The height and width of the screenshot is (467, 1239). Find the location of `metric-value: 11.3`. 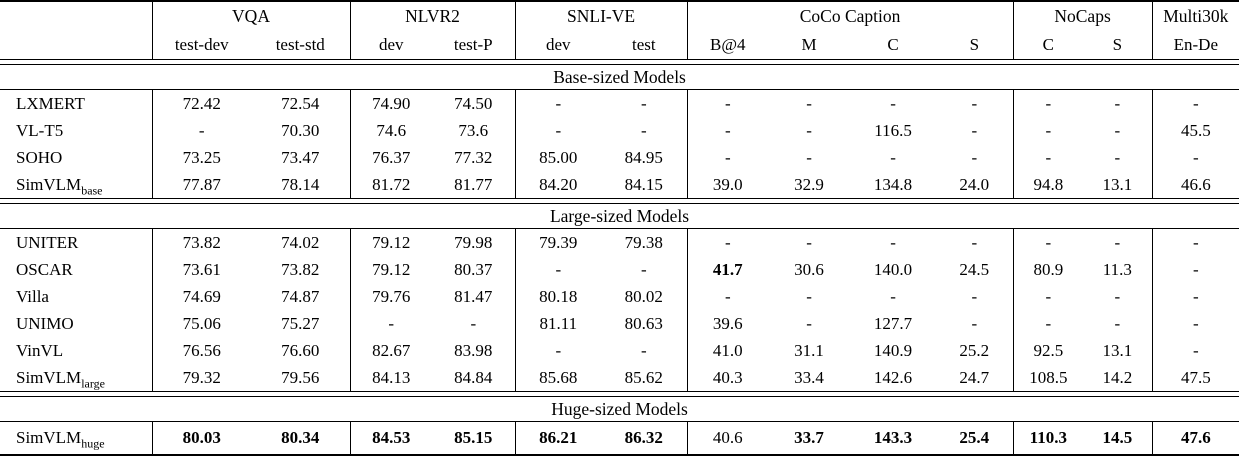

metric-value: 11.3 is located at coordinates (1117, 269).